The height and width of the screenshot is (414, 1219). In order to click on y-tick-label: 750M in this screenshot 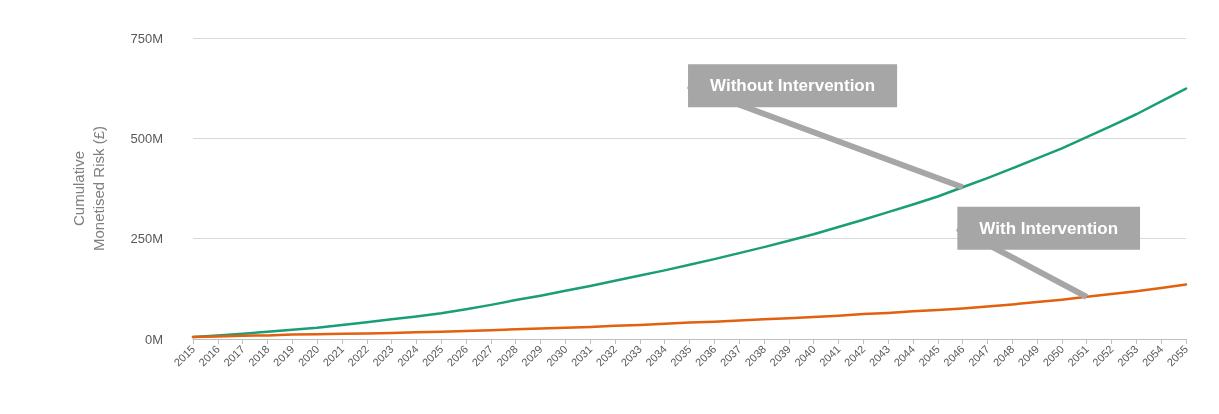, I will do `click(146, 38)`.